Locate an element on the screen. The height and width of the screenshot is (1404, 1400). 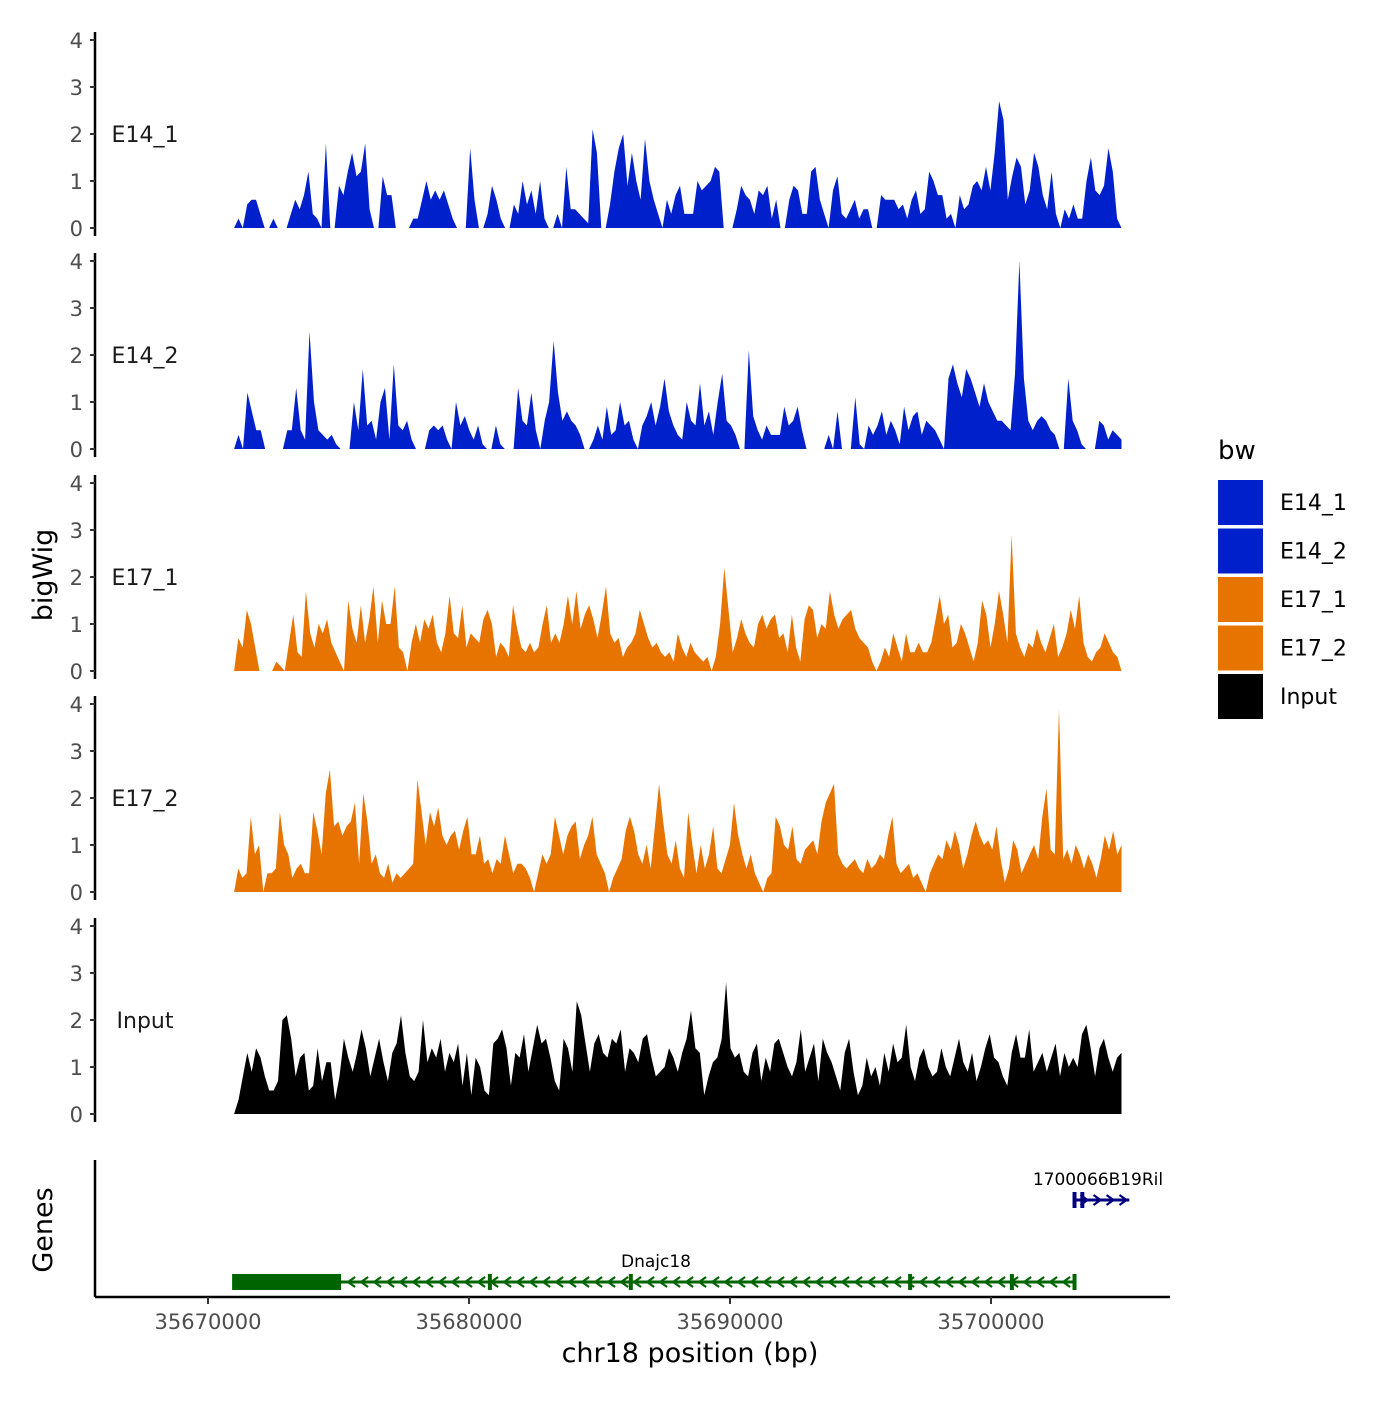
track-Input: 0 1 2 3 4 Input is located at coordinates (596, 1021).